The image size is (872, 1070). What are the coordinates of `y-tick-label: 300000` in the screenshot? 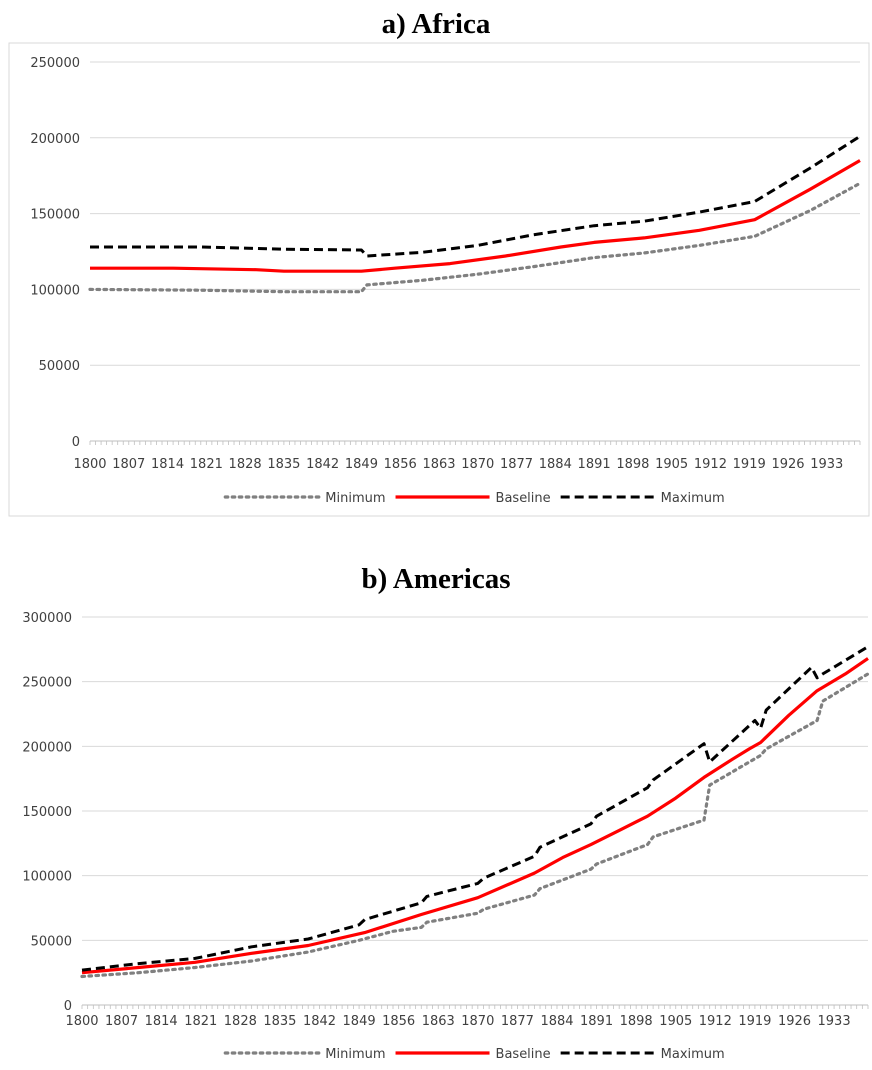 It's located at (47, 618).